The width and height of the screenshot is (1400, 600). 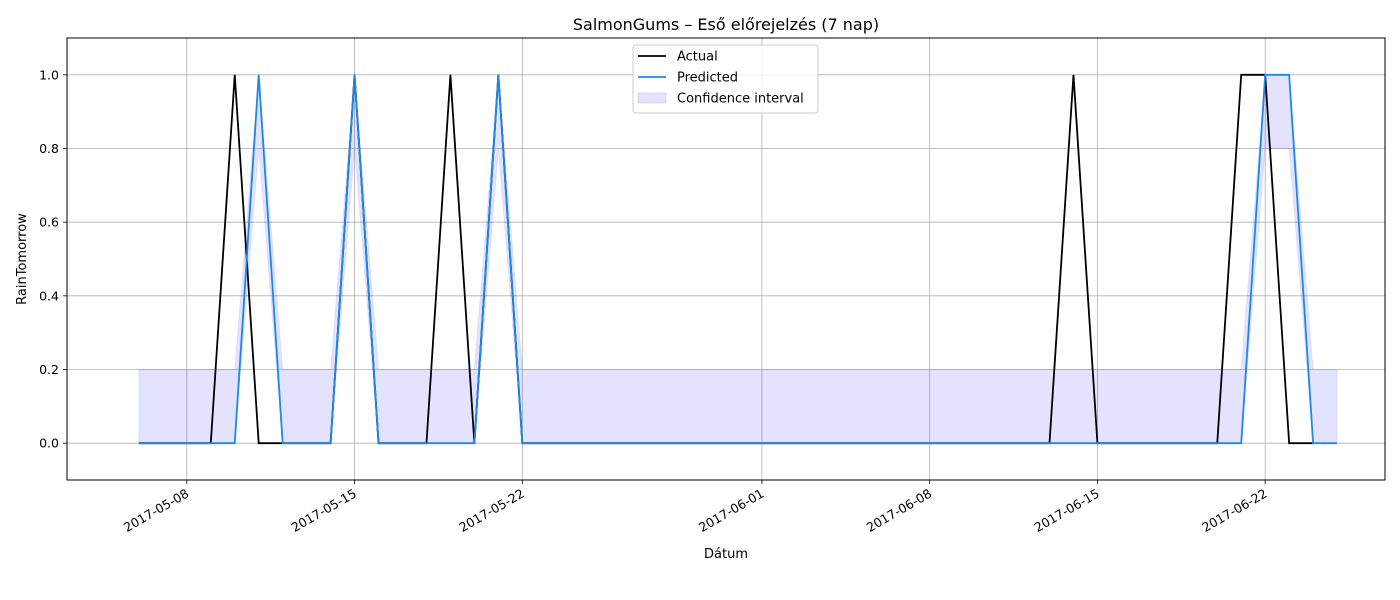 I want to click on legend-label: Confidence interval, so click(x=740, y=99).